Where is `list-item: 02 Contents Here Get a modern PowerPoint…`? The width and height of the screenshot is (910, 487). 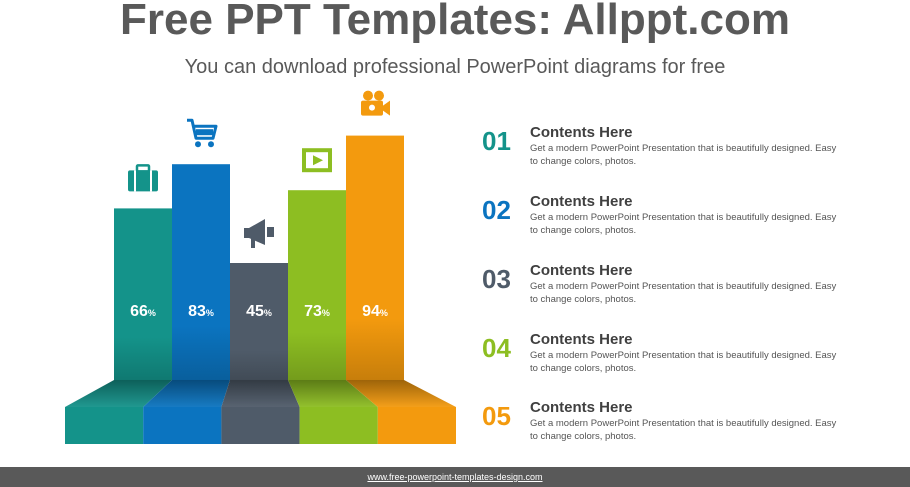 list-item: 02 Contents Here Get a modern PowerPoint… is located at coordinates (682, 223).